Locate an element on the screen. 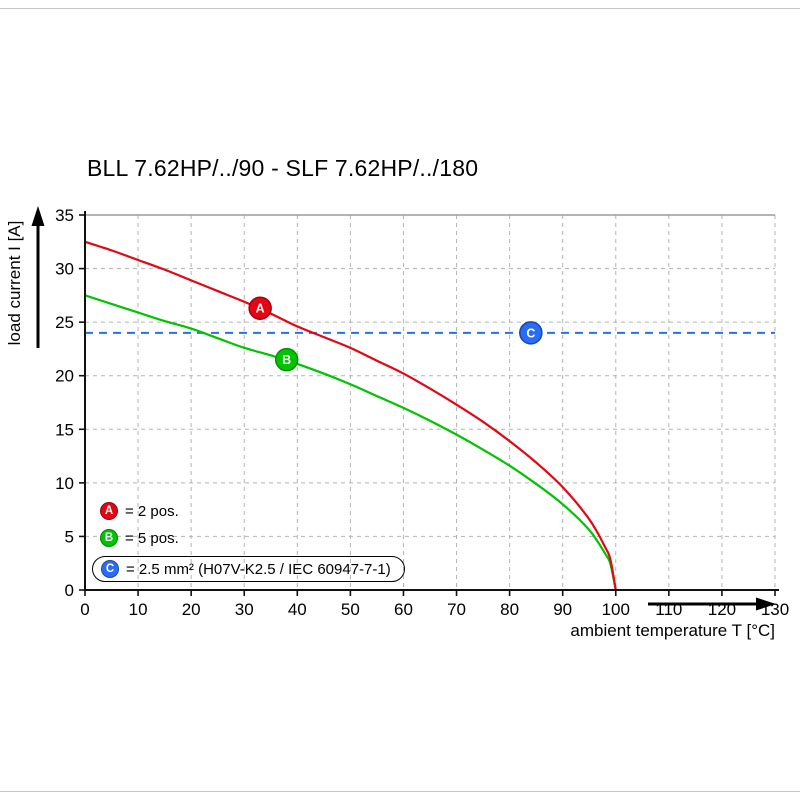 Image resolution: width=800 pixels, height=800 pixels. marker-A-circle-icon is located at coordinates (260, 308).